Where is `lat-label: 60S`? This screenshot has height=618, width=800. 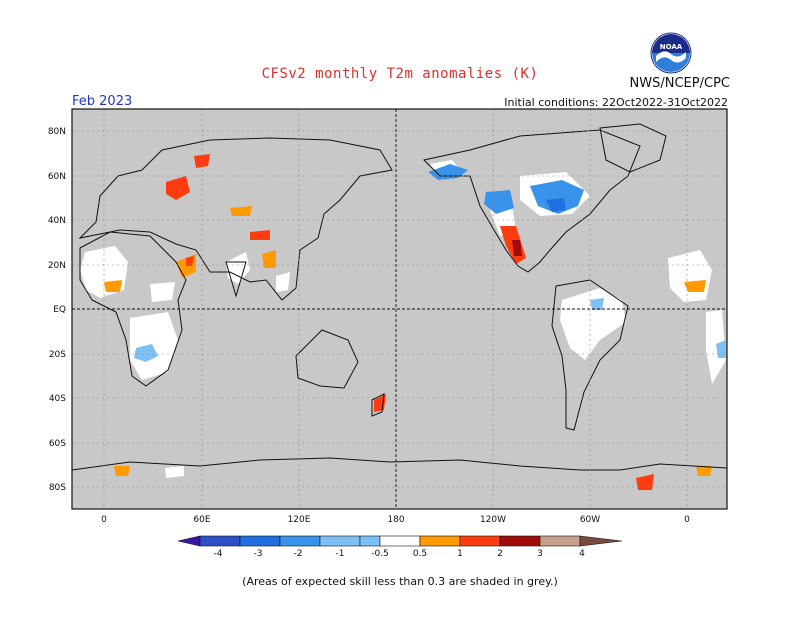 lat-label: 60S is located at coordinates (57, 444).